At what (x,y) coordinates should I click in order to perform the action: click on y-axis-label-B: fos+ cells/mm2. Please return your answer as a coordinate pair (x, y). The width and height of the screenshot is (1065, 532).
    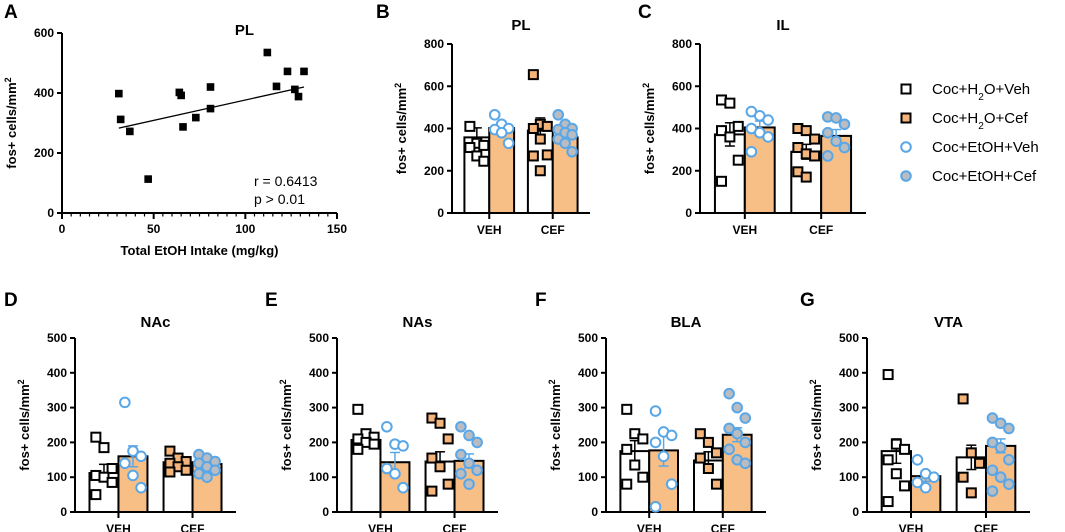
    Looking at the image, I should click on (401, 128).